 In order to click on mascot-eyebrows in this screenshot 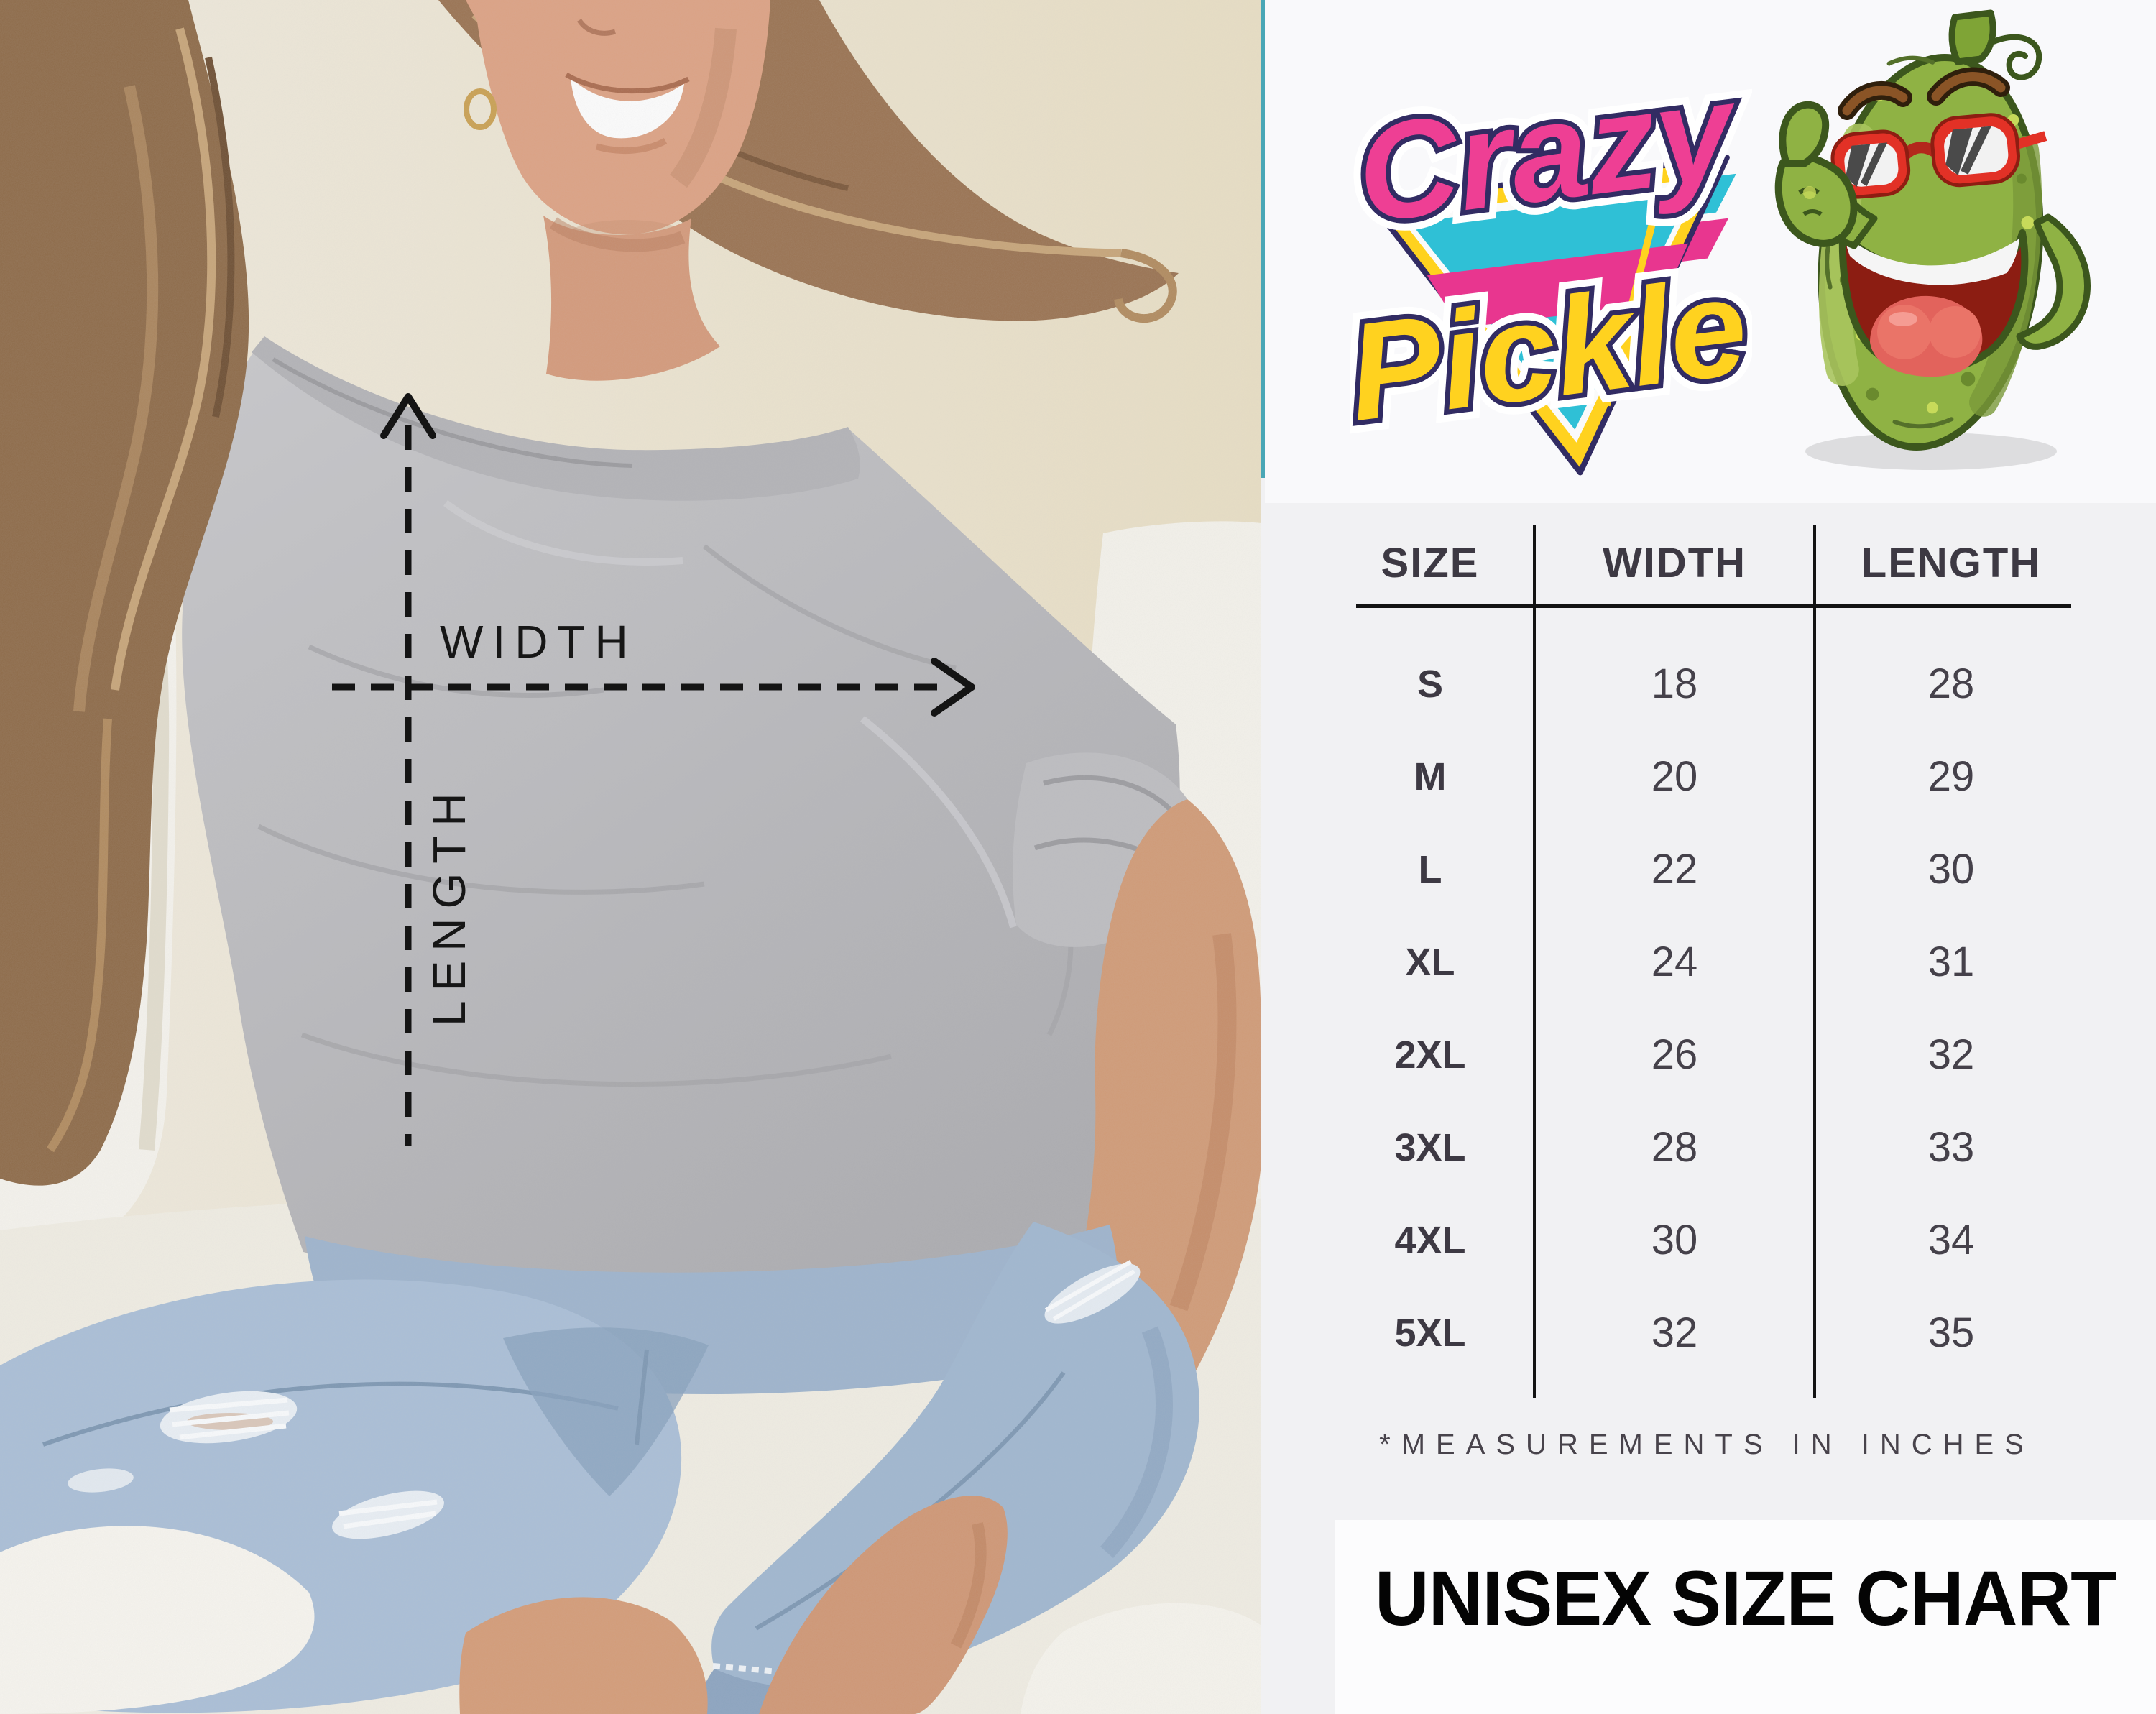, I will do `click(1924, 93)`.